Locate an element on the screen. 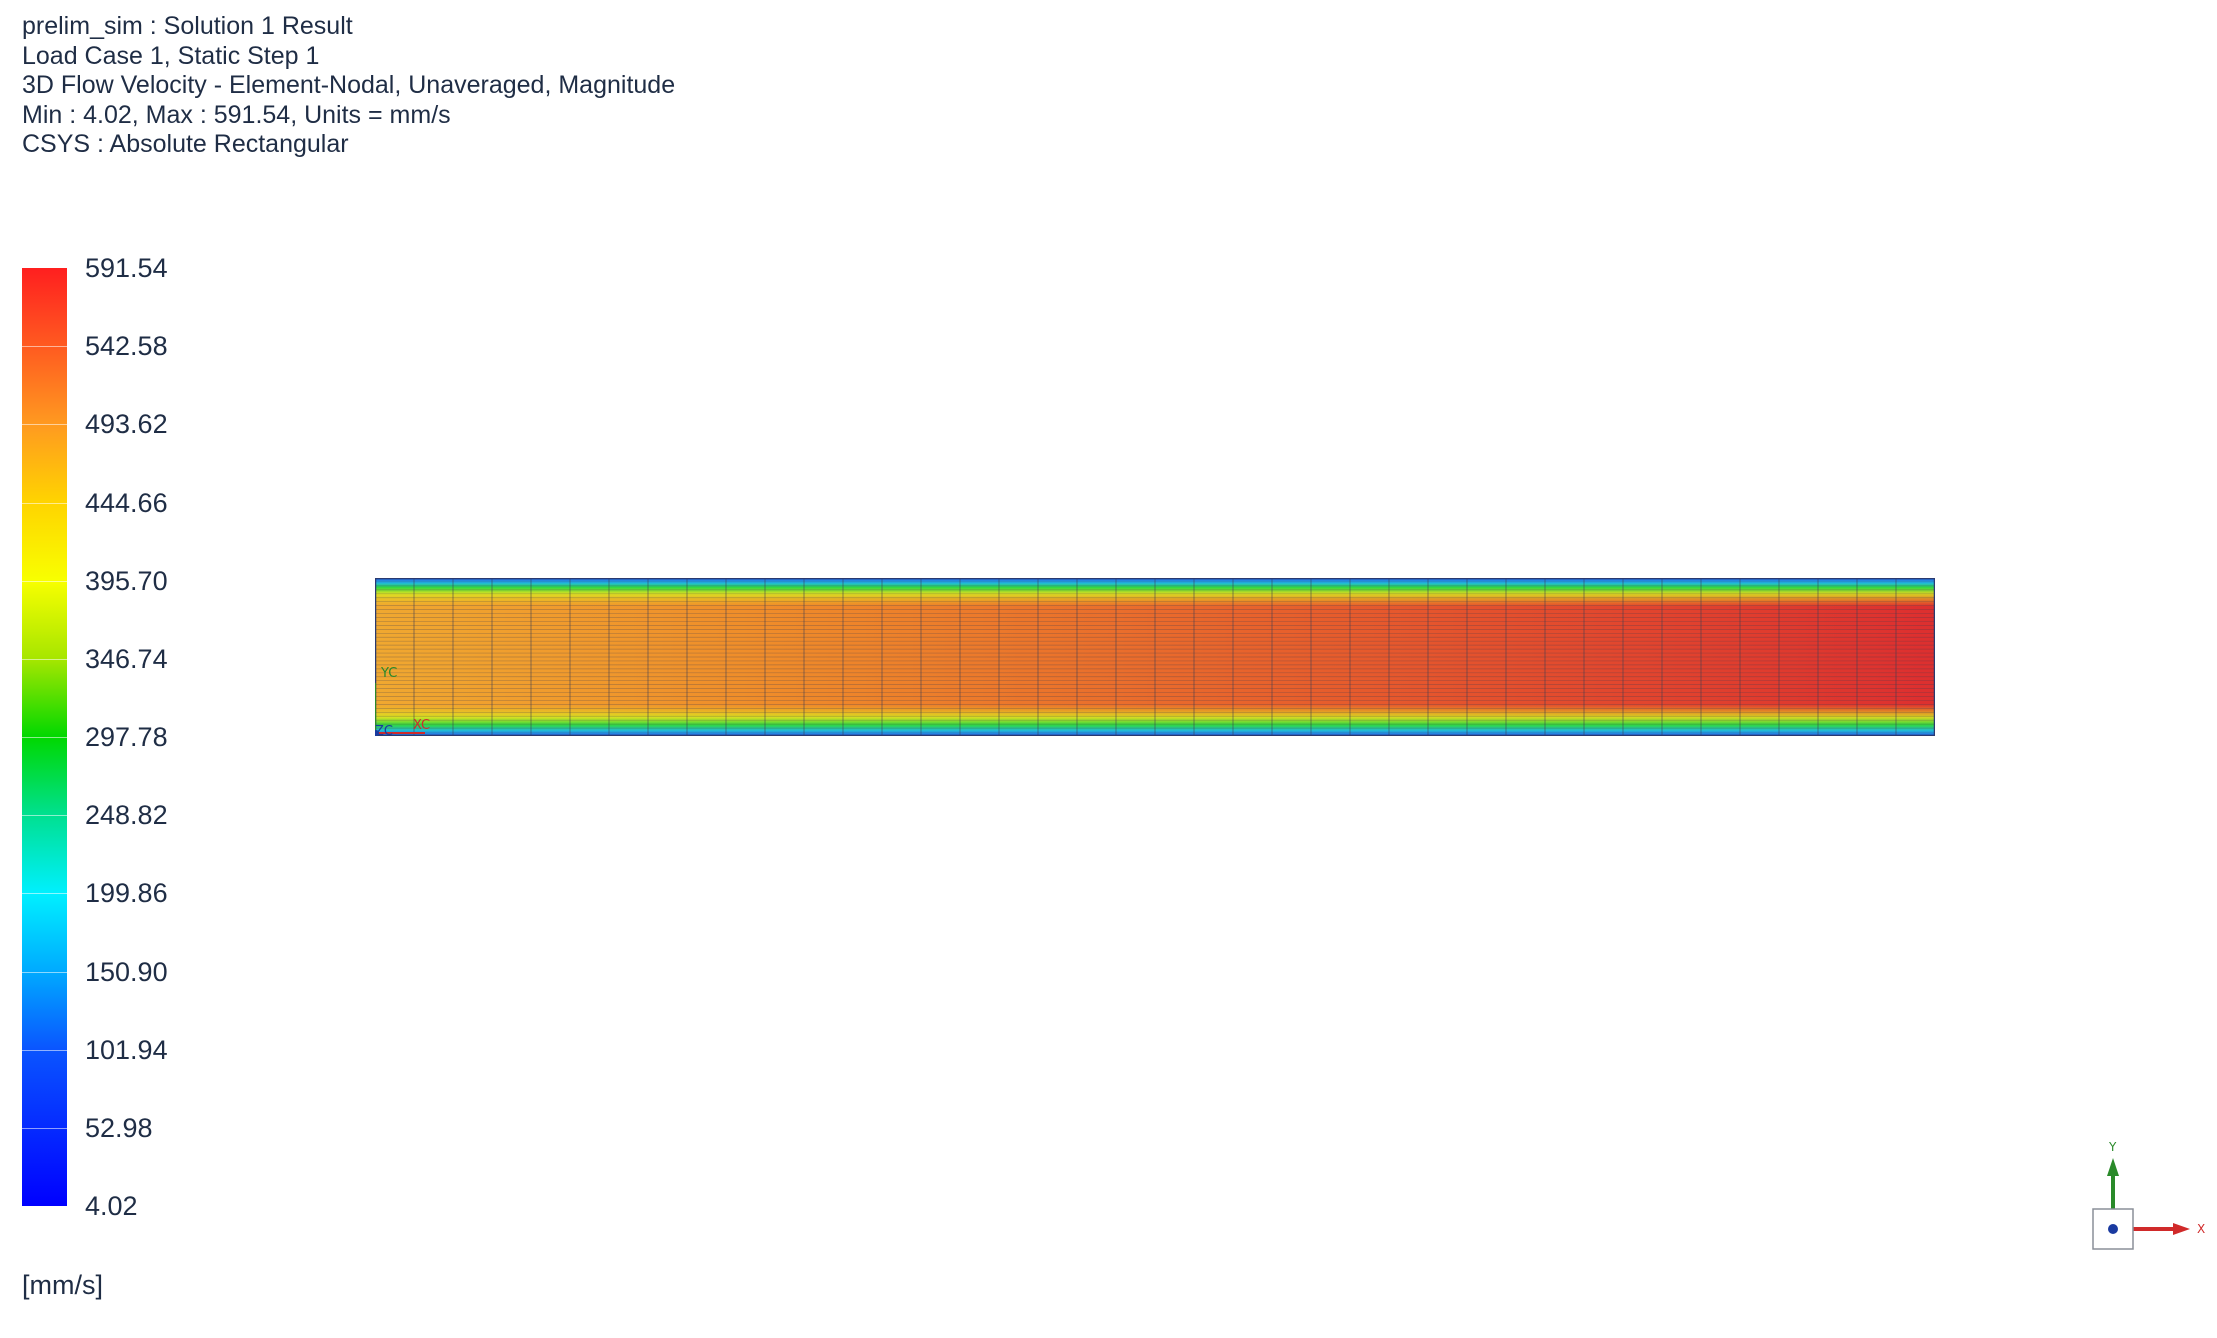 The height and width of the screenshot is (1338, 2217). csys-z-label: ZC is located at coordinates (384, 731).